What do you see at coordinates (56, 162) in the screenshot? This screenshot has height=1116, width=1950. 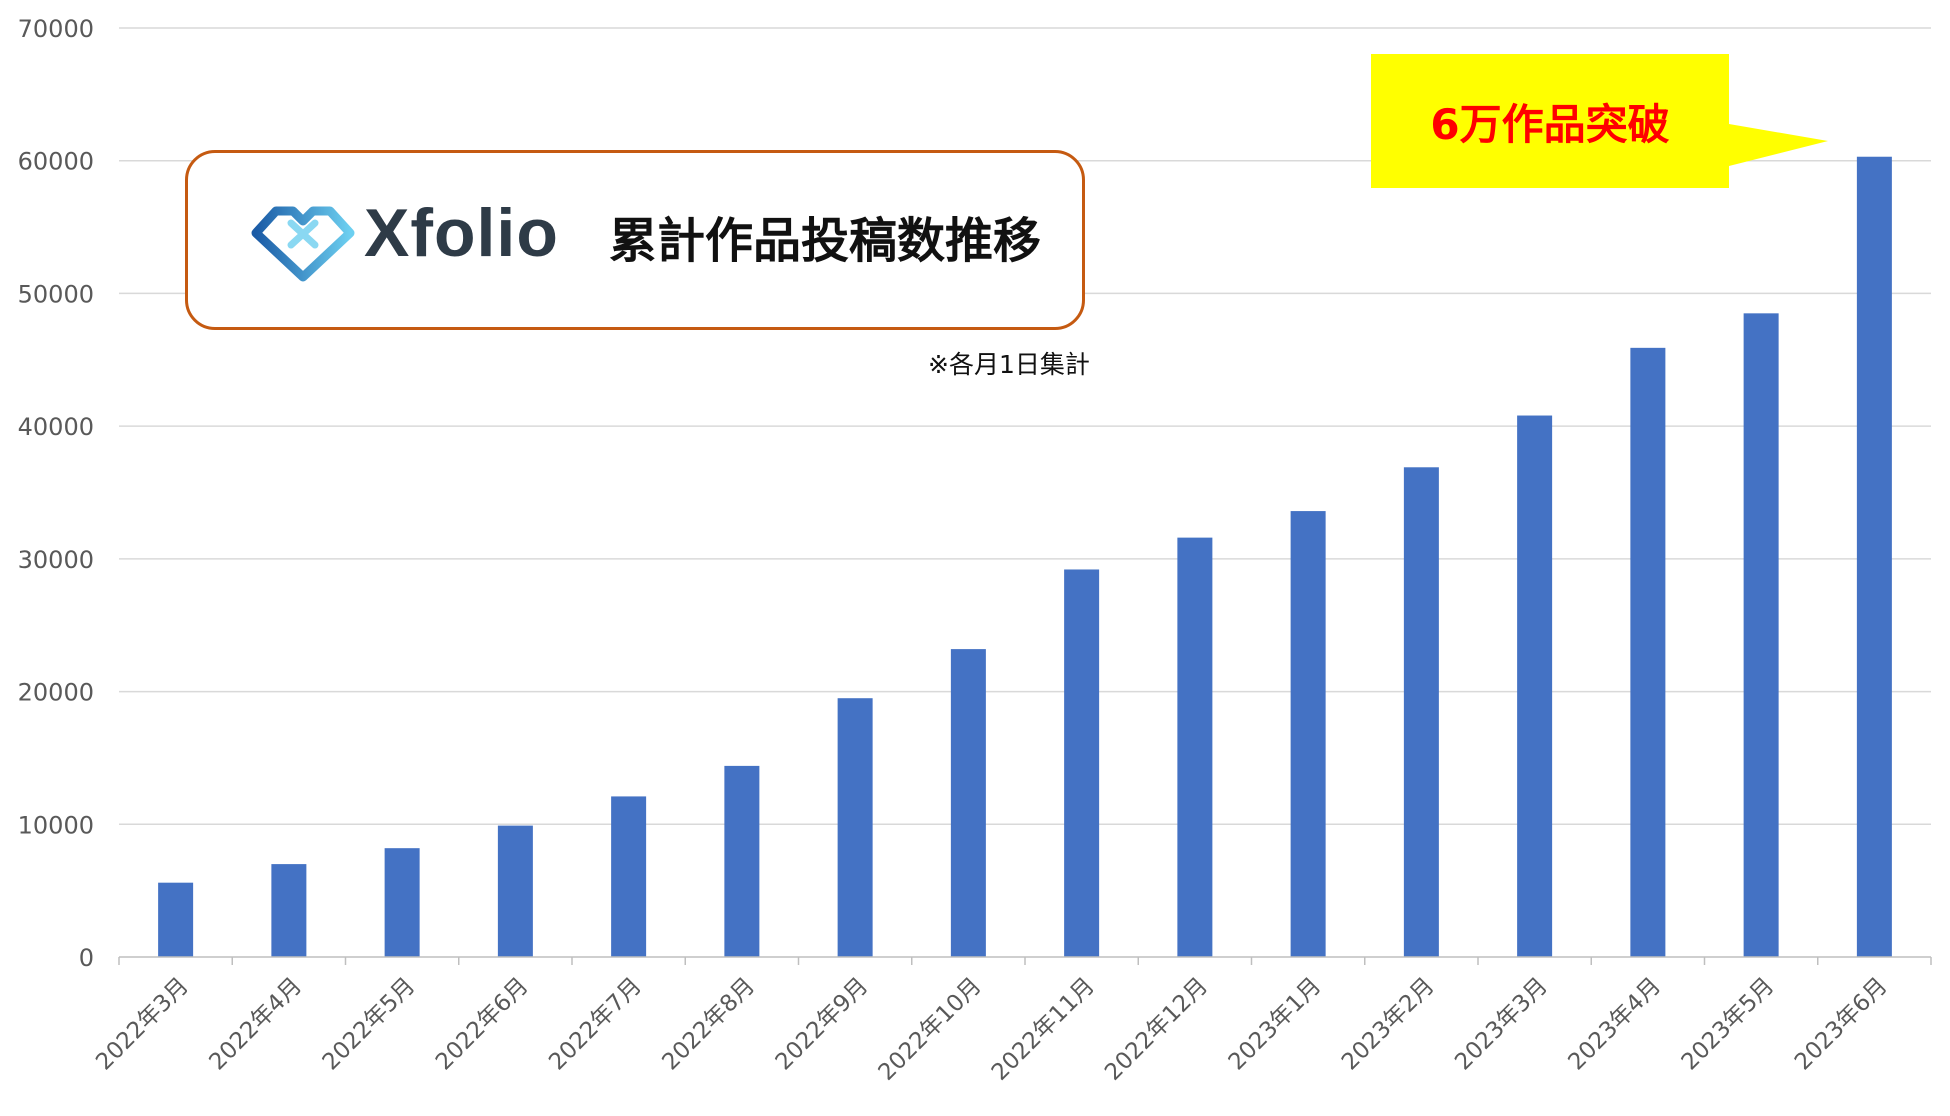 I see `y-tick-label: 60000` at bounding box center [56, 162].